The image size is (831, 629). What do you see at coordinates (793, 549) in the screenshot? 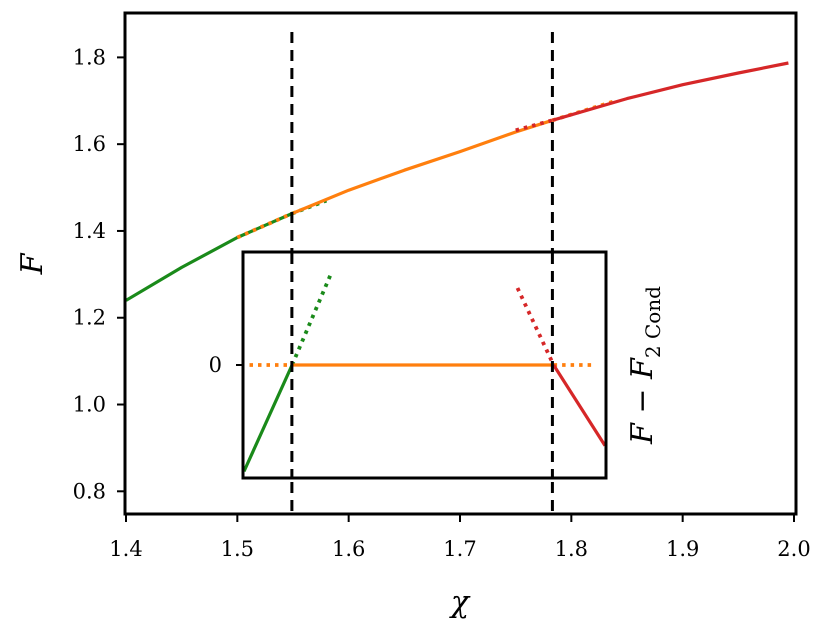
I see `xtick-label-6: 2.0` at bounding box center [793, 549].